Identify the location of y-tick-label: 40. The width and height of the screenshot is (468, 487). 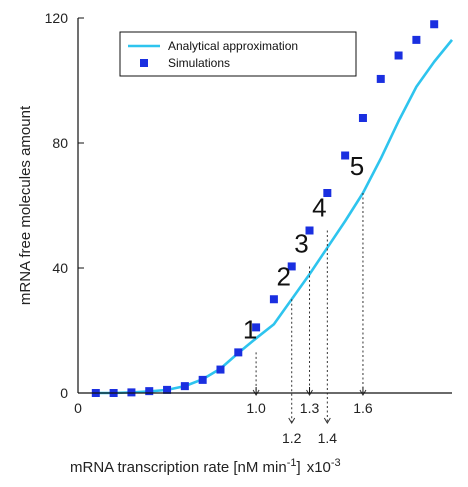
(60, 268).